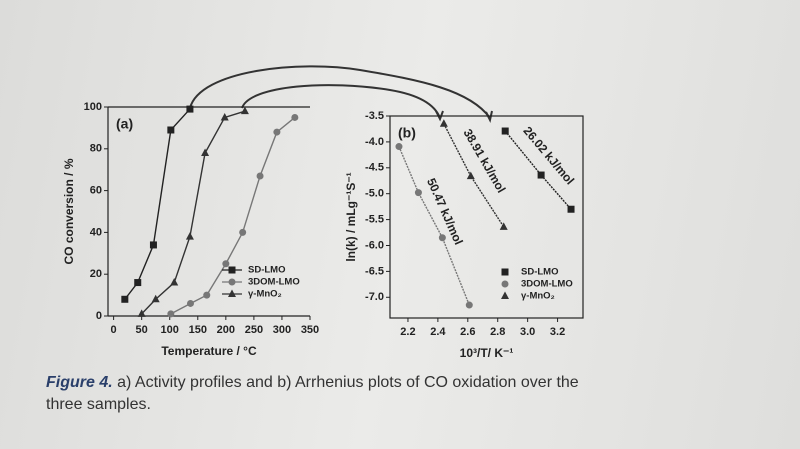 This screenshot has height=449, width=800. What do you see at coordinates (142, 330) in the screenshot?
I see `x-tick-label: 50` at bounding box center [142, 330].